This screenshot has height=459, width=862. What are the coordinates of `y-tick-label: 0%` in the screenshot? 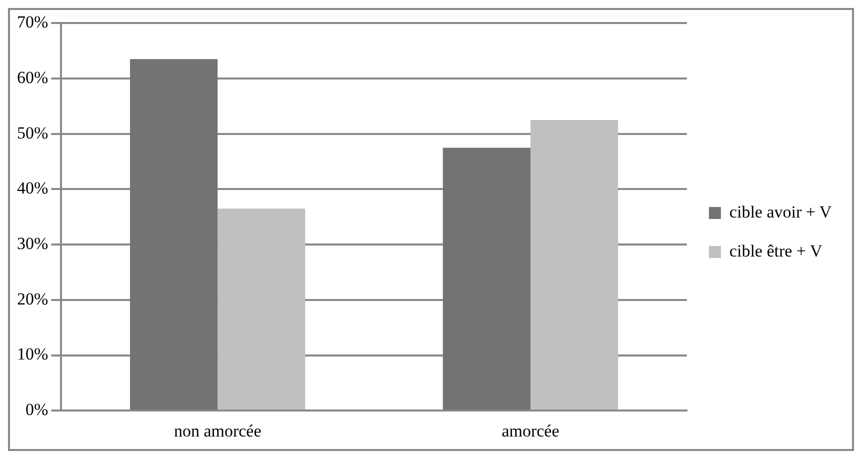 It's located at (36, 410).